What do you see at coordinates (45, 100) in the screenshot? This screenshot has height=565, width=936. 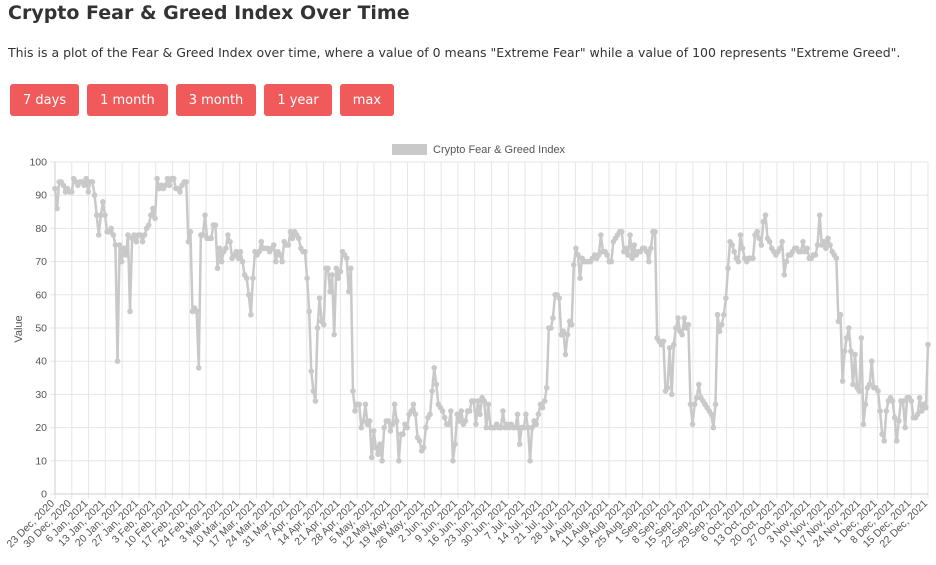 I see `range-7-days-button: 7 days` at bounding box center [45, 100].